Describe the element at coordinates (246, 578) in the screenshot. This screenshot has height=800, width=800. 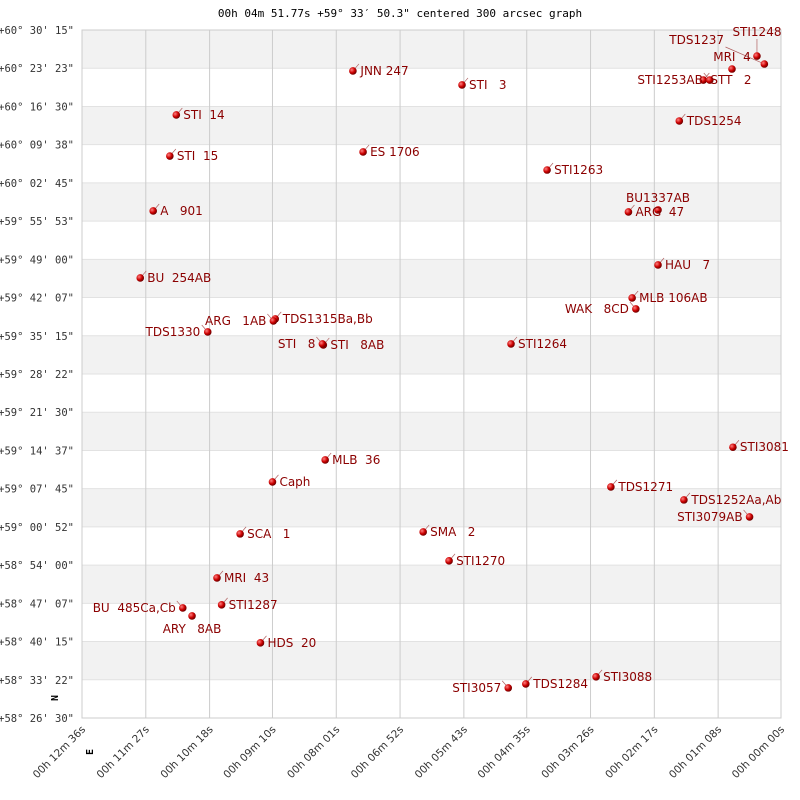
I see `star-label: MRI 43` at that location.